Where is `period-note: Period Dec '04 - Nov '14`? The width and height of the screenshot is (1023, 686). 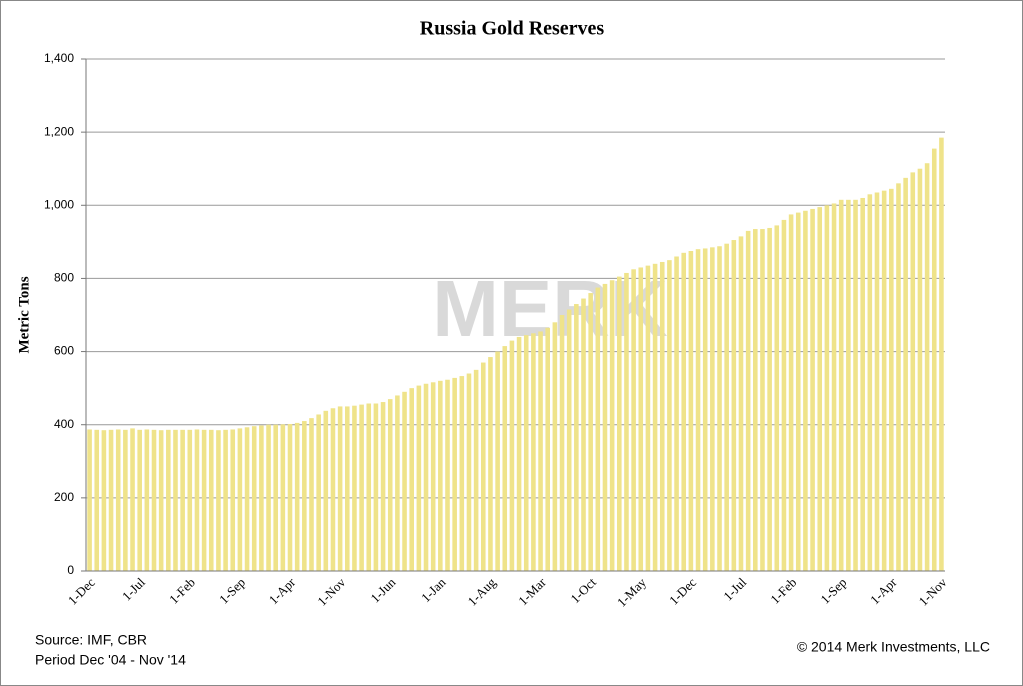
period-note: Period Dec '04 - Nov '14 is located at coordinates (110, 660).